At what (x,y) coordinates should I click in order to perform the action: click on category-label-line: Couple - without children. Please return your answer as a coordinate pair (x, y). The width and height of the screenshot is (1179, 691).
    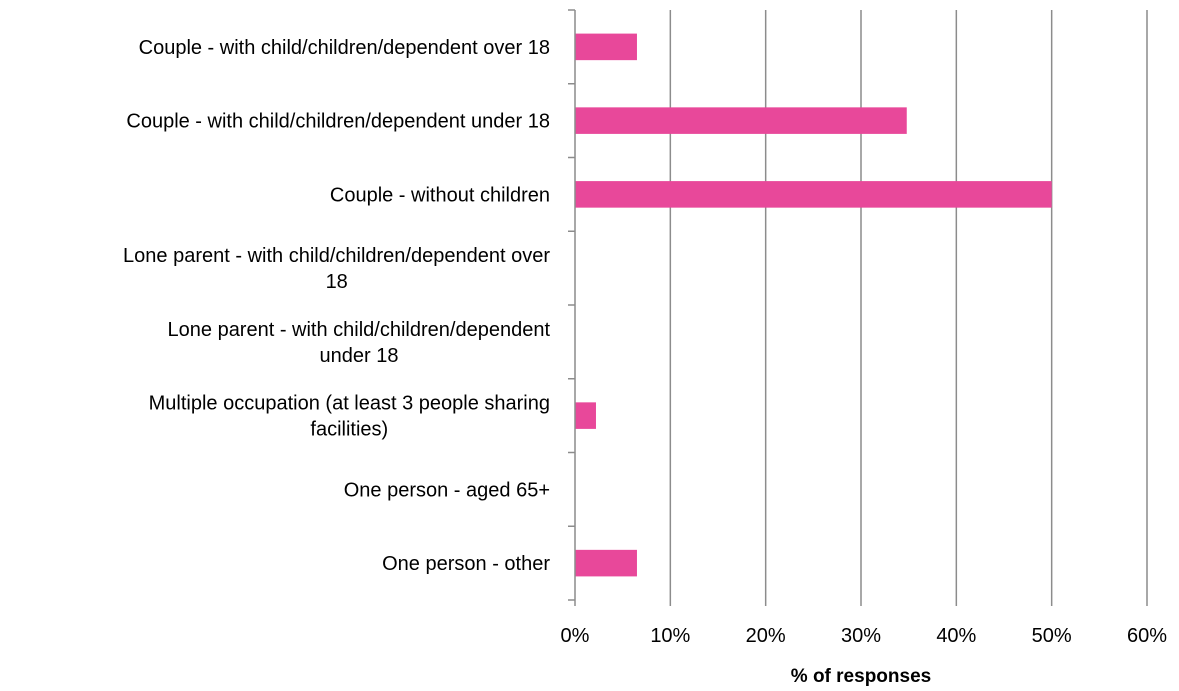
    Looking at the image, I should click on (440, 195).